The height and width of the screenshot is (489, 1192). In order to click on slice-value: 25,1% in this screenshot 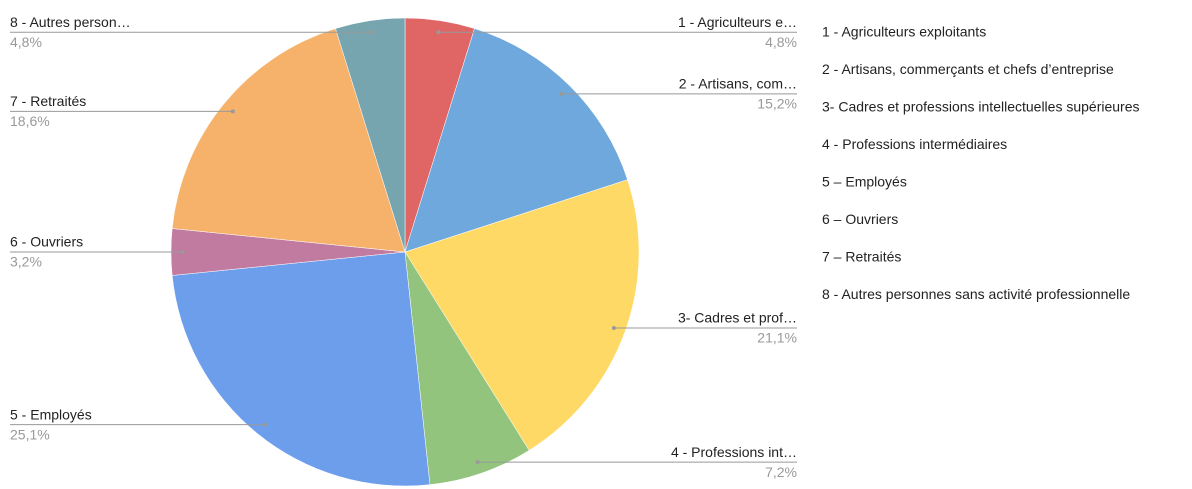, I will do `click(30, 434)`.